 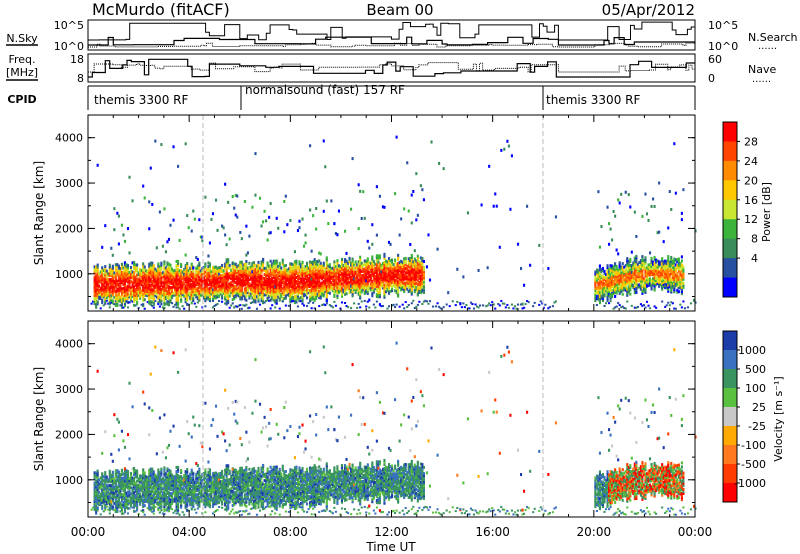 What do you see at coordinates (744, 416) in the screenshot?
I see `velocity-colorbar: 1000 500 100 25 -25 -100 -500 -1000` at bounding box center [744, 416].